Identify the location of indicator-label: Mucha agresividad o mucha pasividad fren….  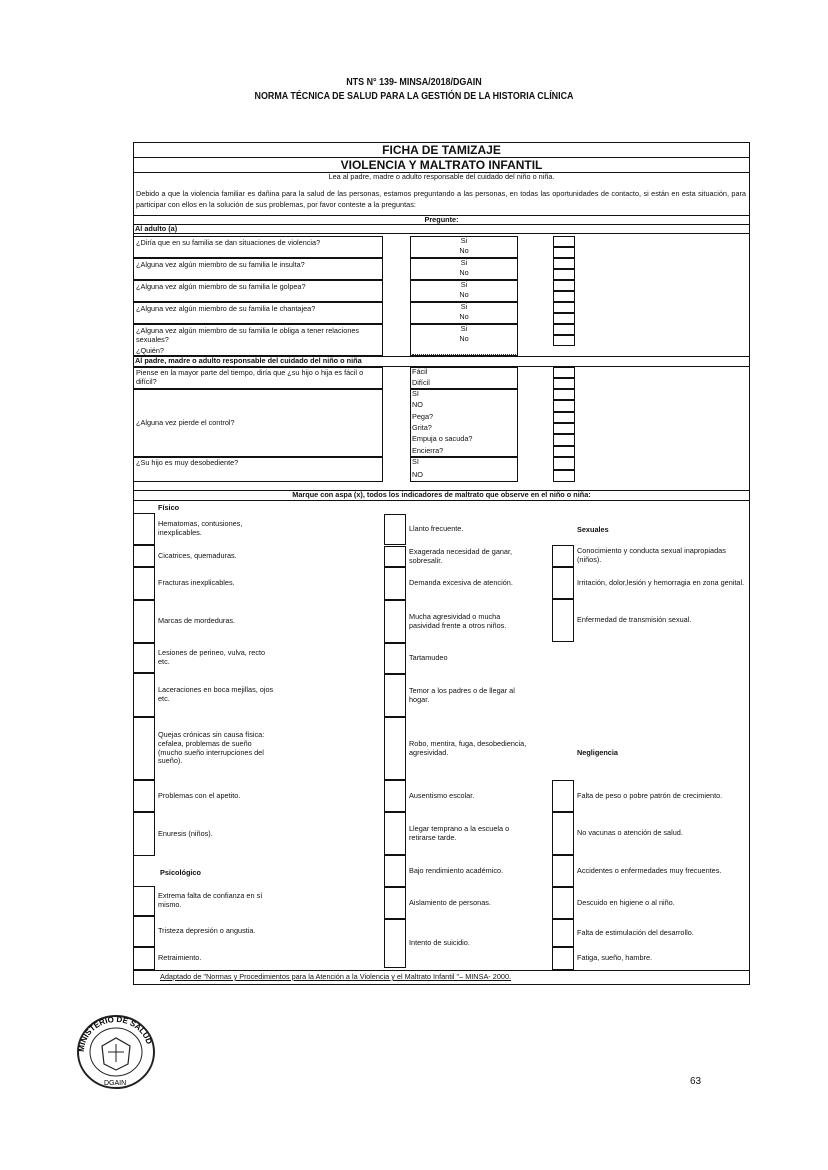
(458, 620).